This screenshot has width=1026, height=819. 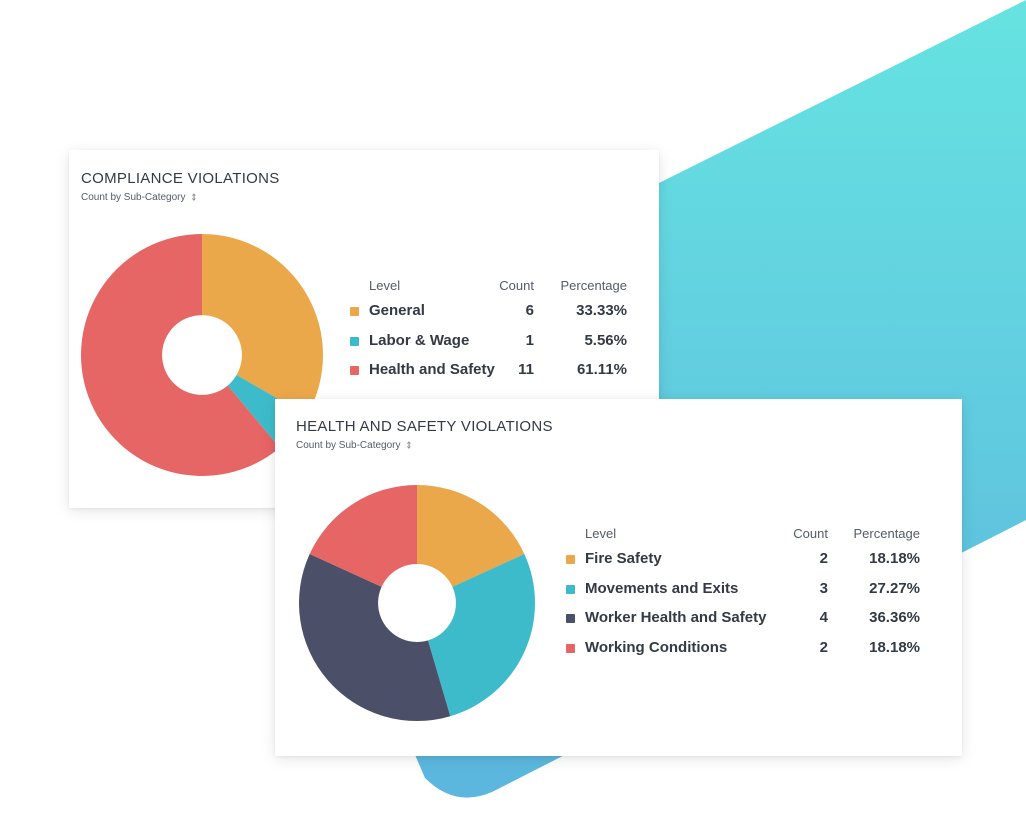 I want to click on legend-row-movements-and-exits: Movements and Exits 3 27.27%, so click(x=742, y=595).